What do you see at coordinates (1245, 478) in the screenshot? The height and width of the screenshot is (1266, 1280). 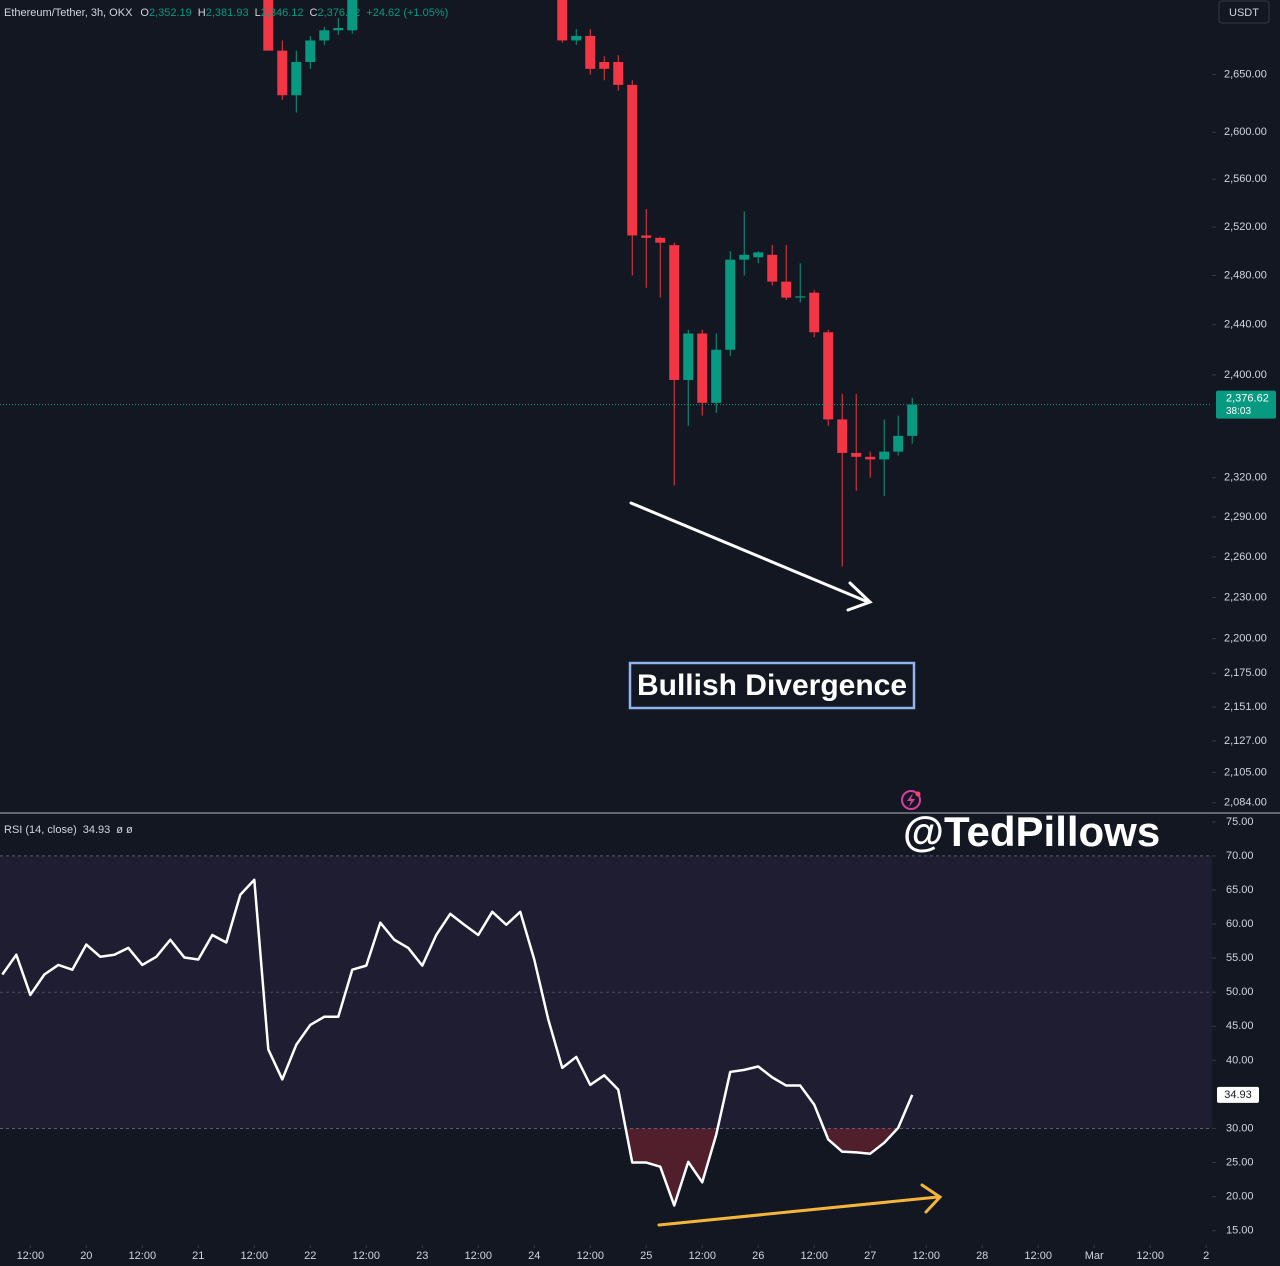 I see `y-tick-label: 2,320.00` at bounding box center [1245, 478].